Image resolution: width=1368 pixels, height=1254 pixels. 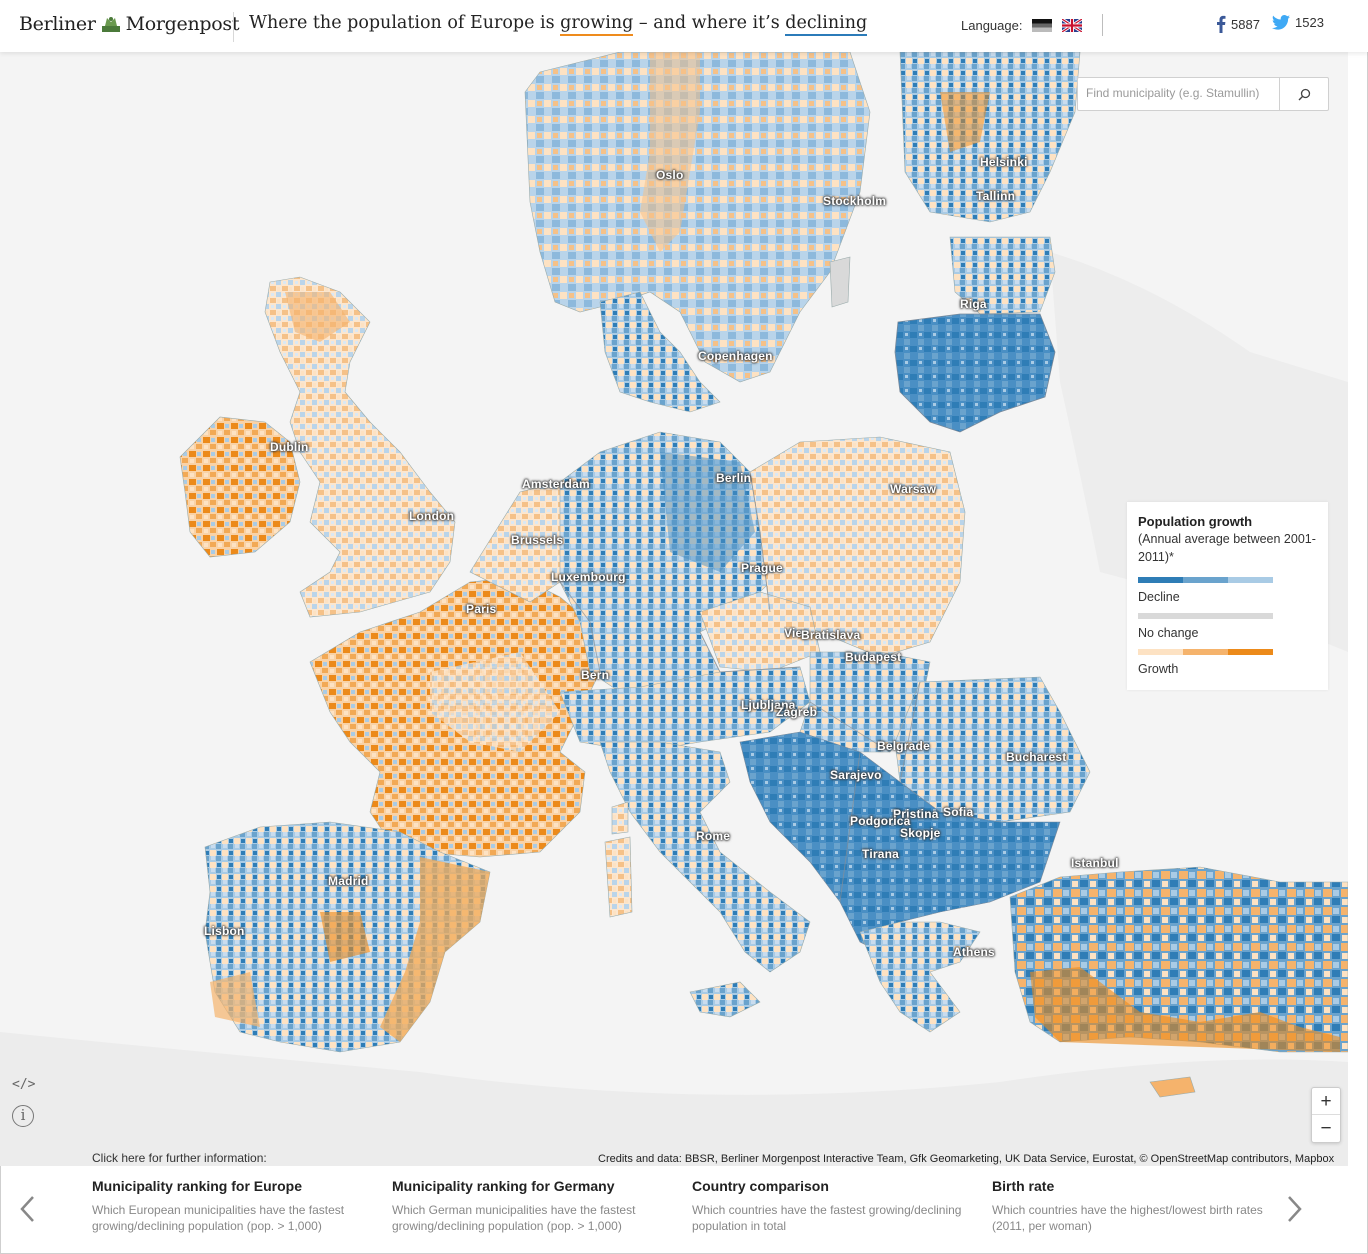 I want to click on legend-nochange-label: No change, so click(x=1168, y=633).